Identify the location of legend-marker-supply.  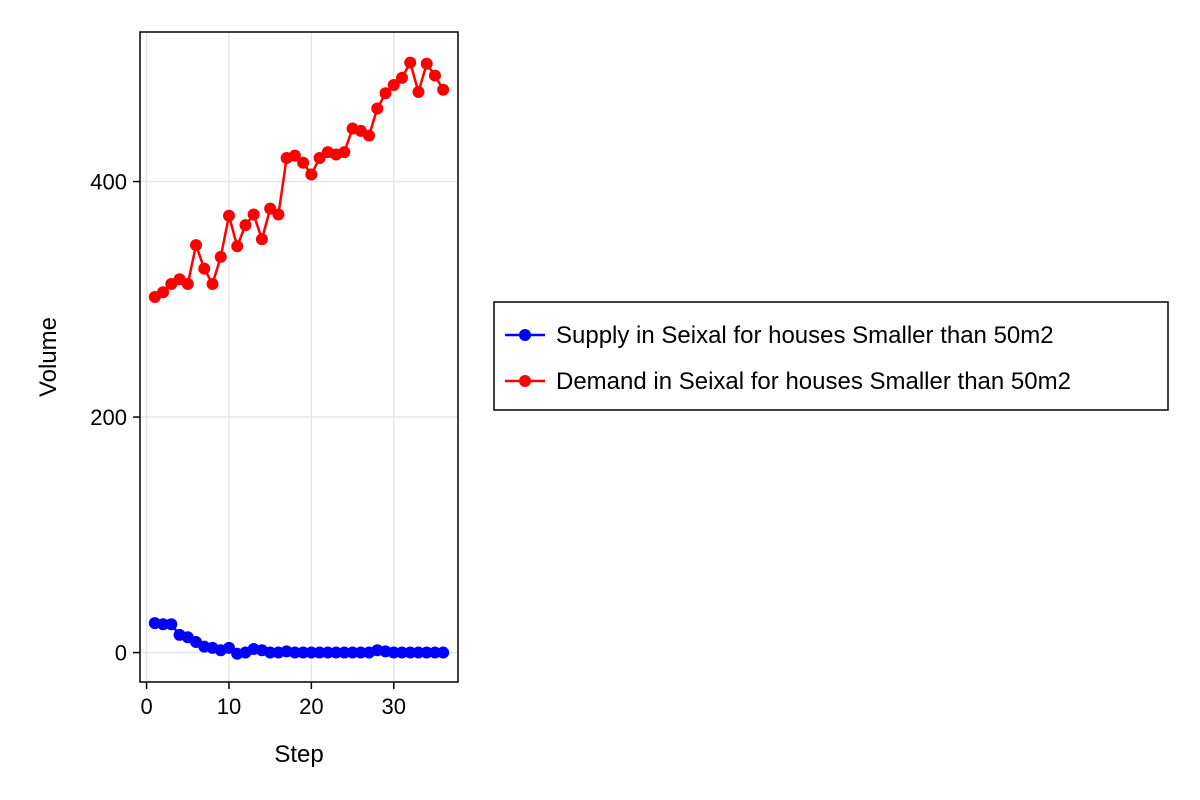
(525, 335).